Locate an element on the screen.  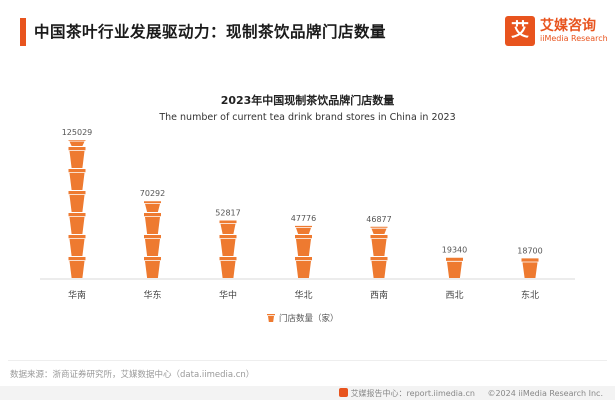
legend: 门店数量（家） is located at coordinates (303, 318).